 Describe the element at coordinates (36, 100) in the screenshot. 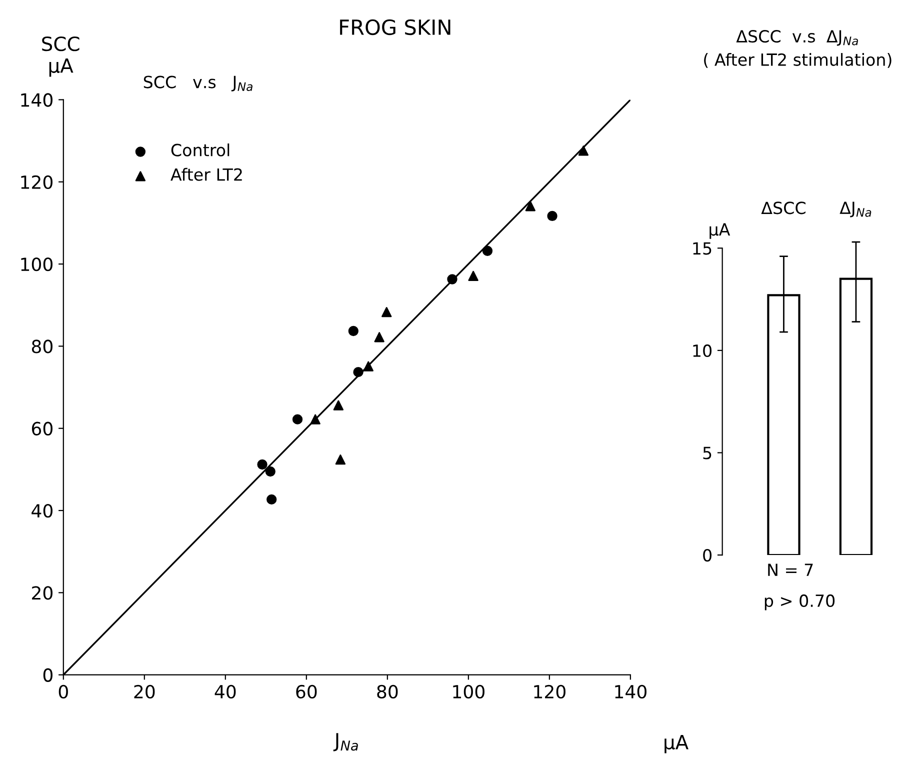

I see `y-tick-label: 140` at that location.